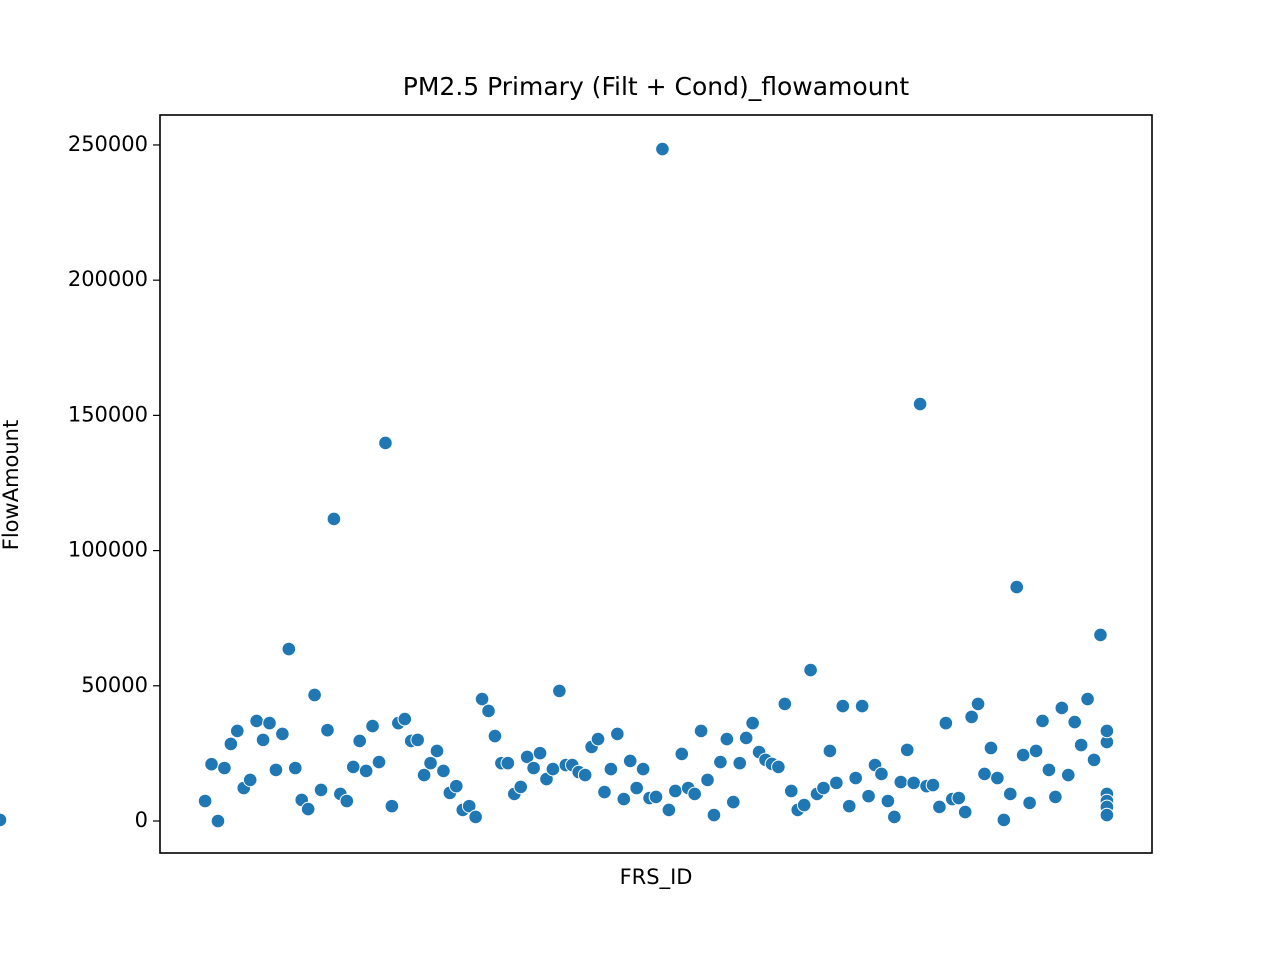  I want to click on y-tick-label: 100000, so click(108, 550).